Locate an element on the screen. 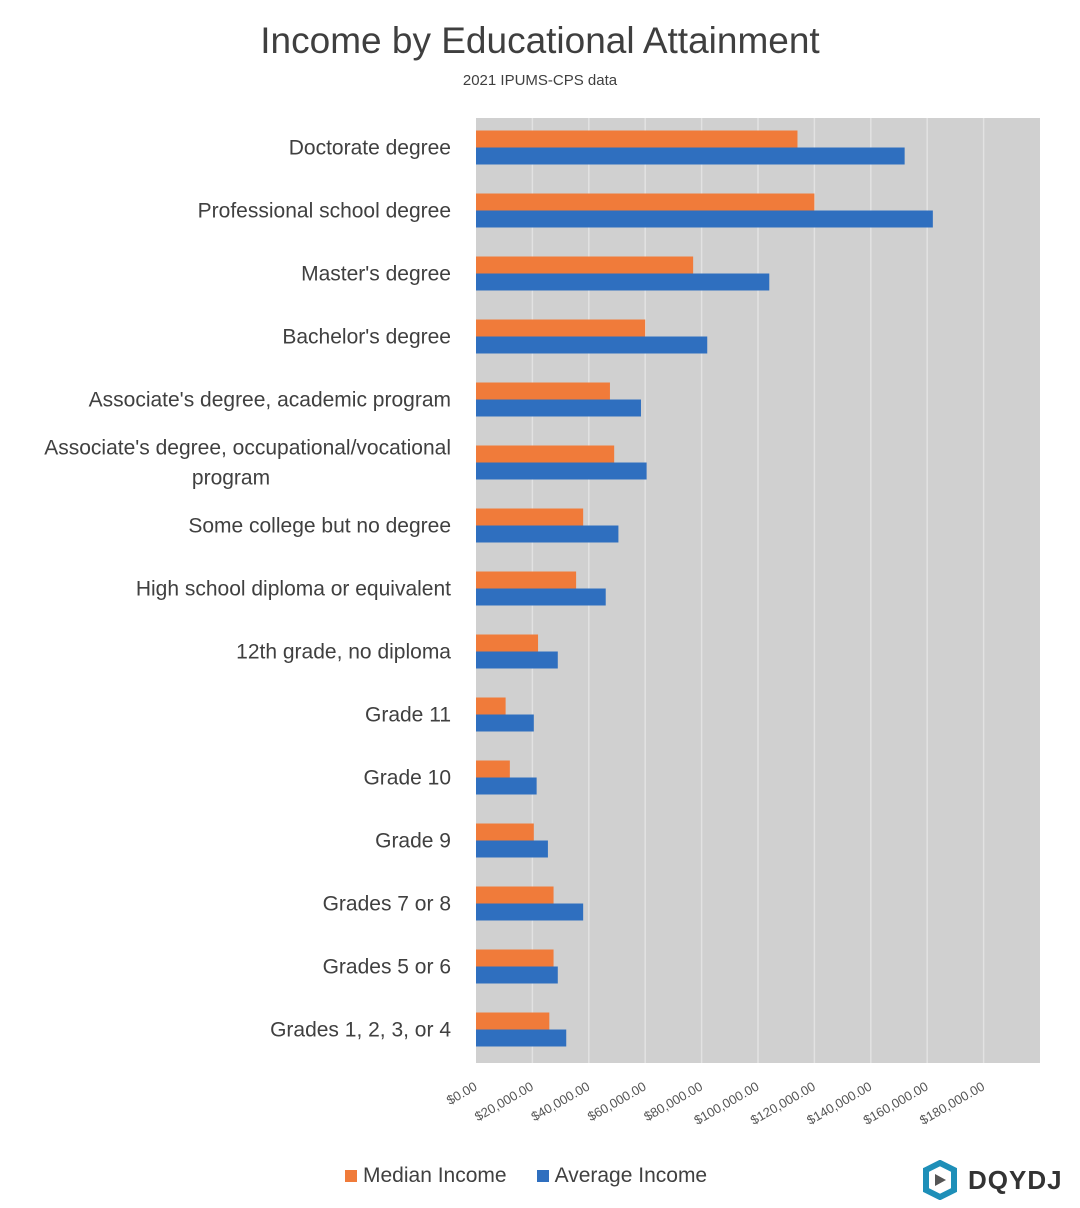 The width and height of the screenshot is (1080, 1208). legend-item-average: Average Income is located at coordinates (622, 1176).